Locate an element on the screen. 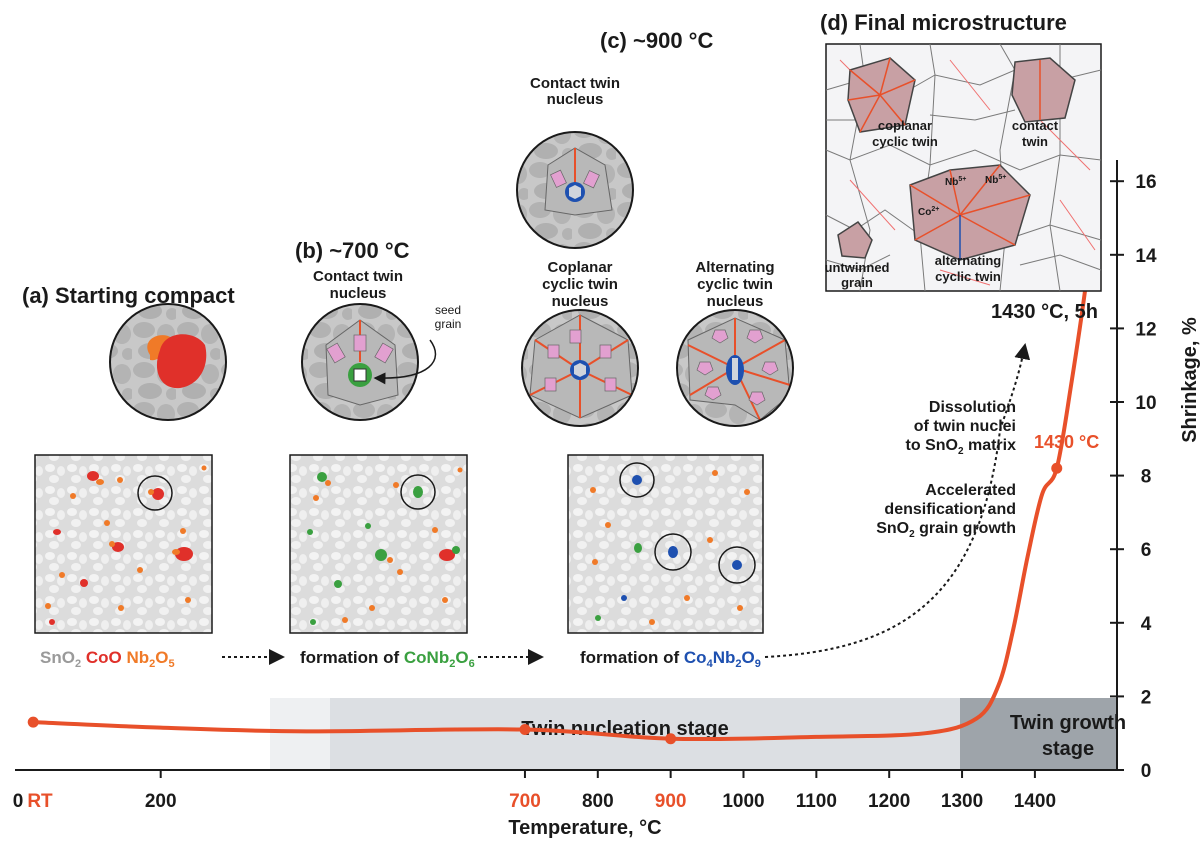 The image size is (1203, 846). y-tick-label: 16 is located at coordinates (1145, 182).